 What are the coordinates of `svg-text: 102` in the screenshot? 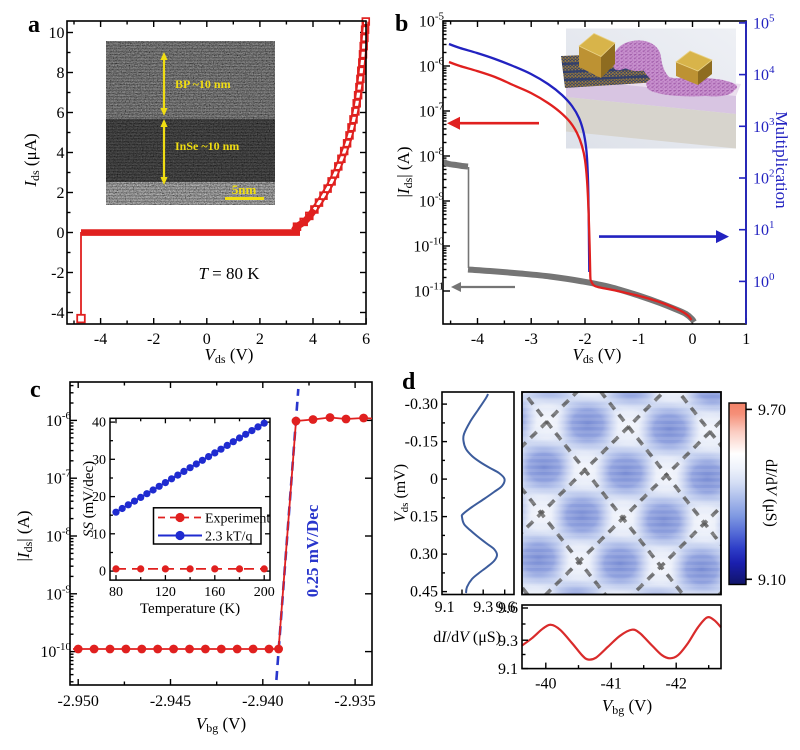 It's located at (764, 178).